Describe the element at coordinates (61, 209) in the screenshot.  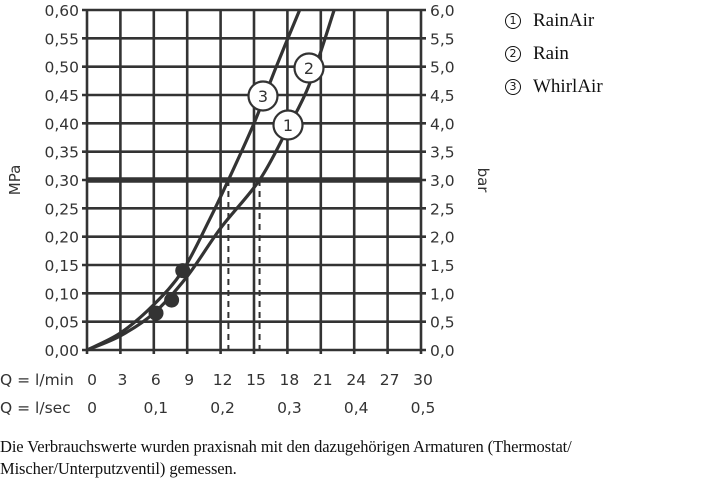
I see `y-tick-label: 0,25` at that location.